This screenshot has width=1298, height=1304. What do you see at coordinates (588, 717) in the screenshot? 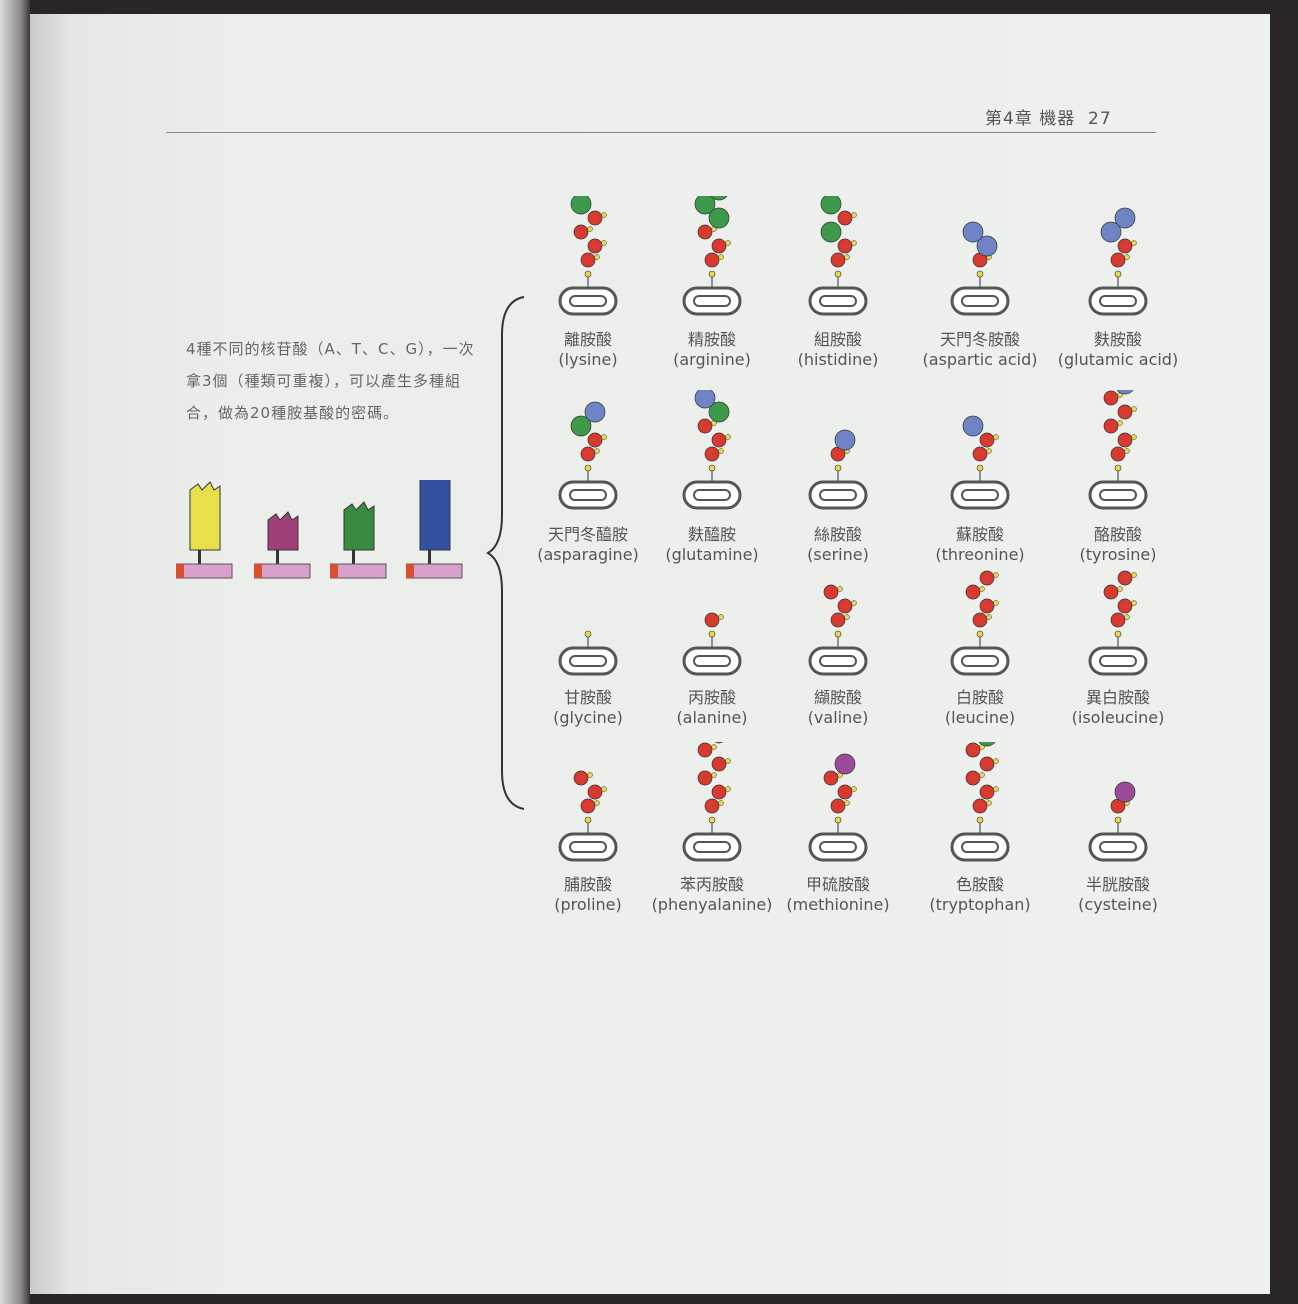
I see `english-name: (glycine)` at bounding box center [588, 717].